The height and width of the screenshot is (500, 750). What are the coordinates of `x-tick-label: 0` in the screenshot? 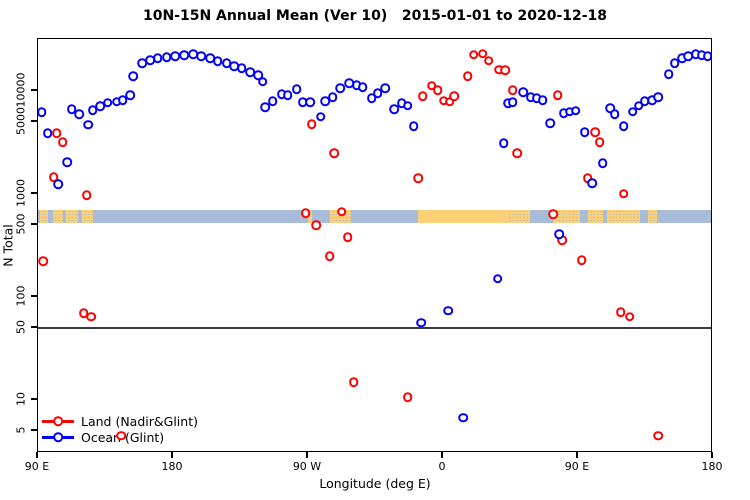 It's located at (442, 466).